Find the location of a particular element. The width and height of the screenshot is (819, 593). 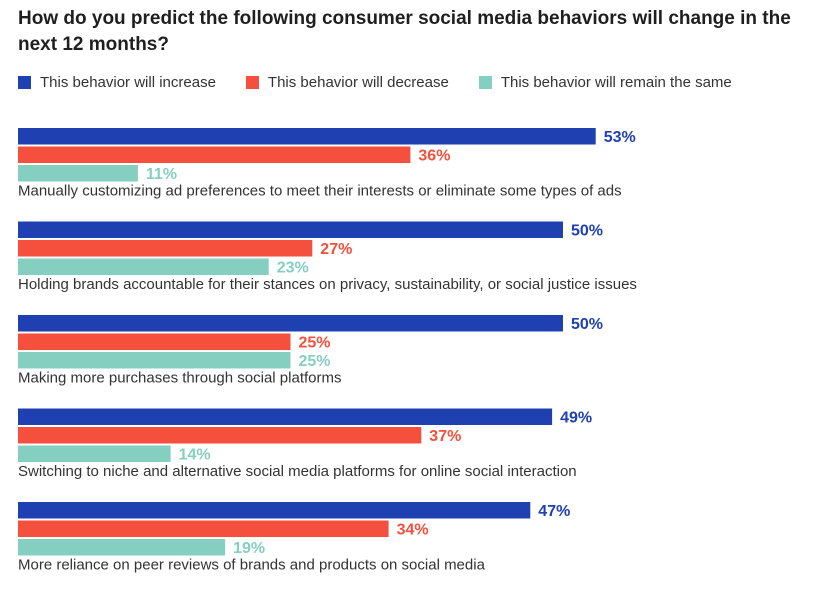

legend-swatch-same is located at coordinates (485, 82).